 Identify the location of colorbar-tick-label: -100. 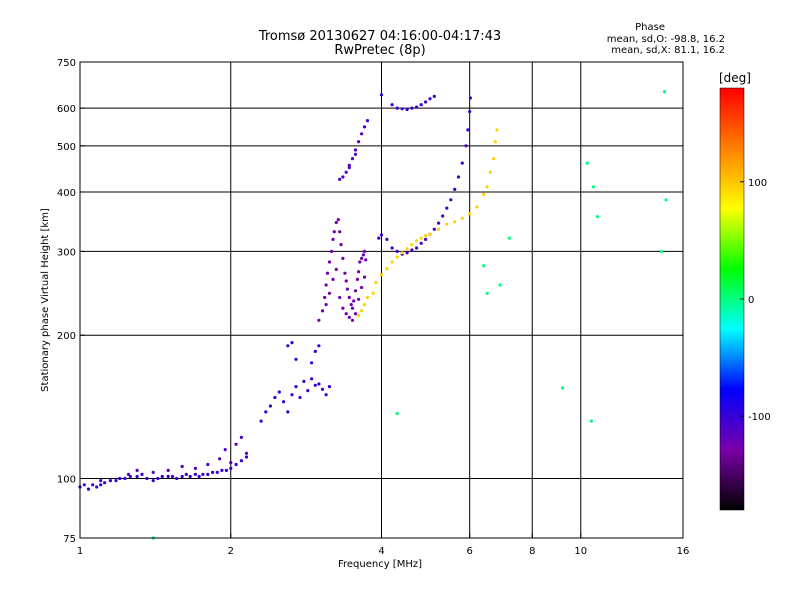
(759, 417).